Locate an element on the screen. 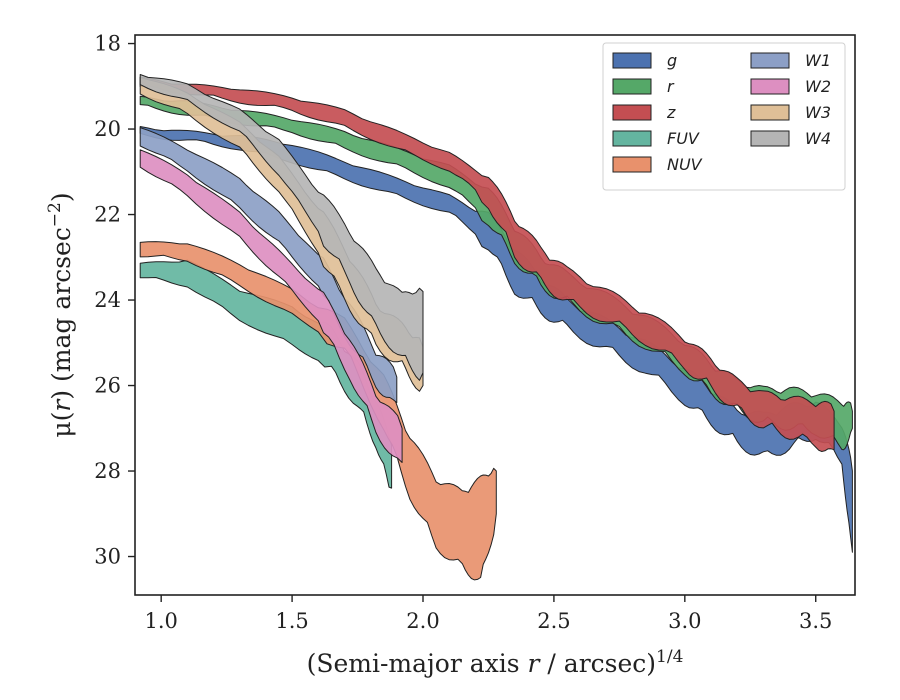 Image resolution: width=900 pixels, height=700 pixels. legend-label-w2: W2 is located at coordinates (818, 86).